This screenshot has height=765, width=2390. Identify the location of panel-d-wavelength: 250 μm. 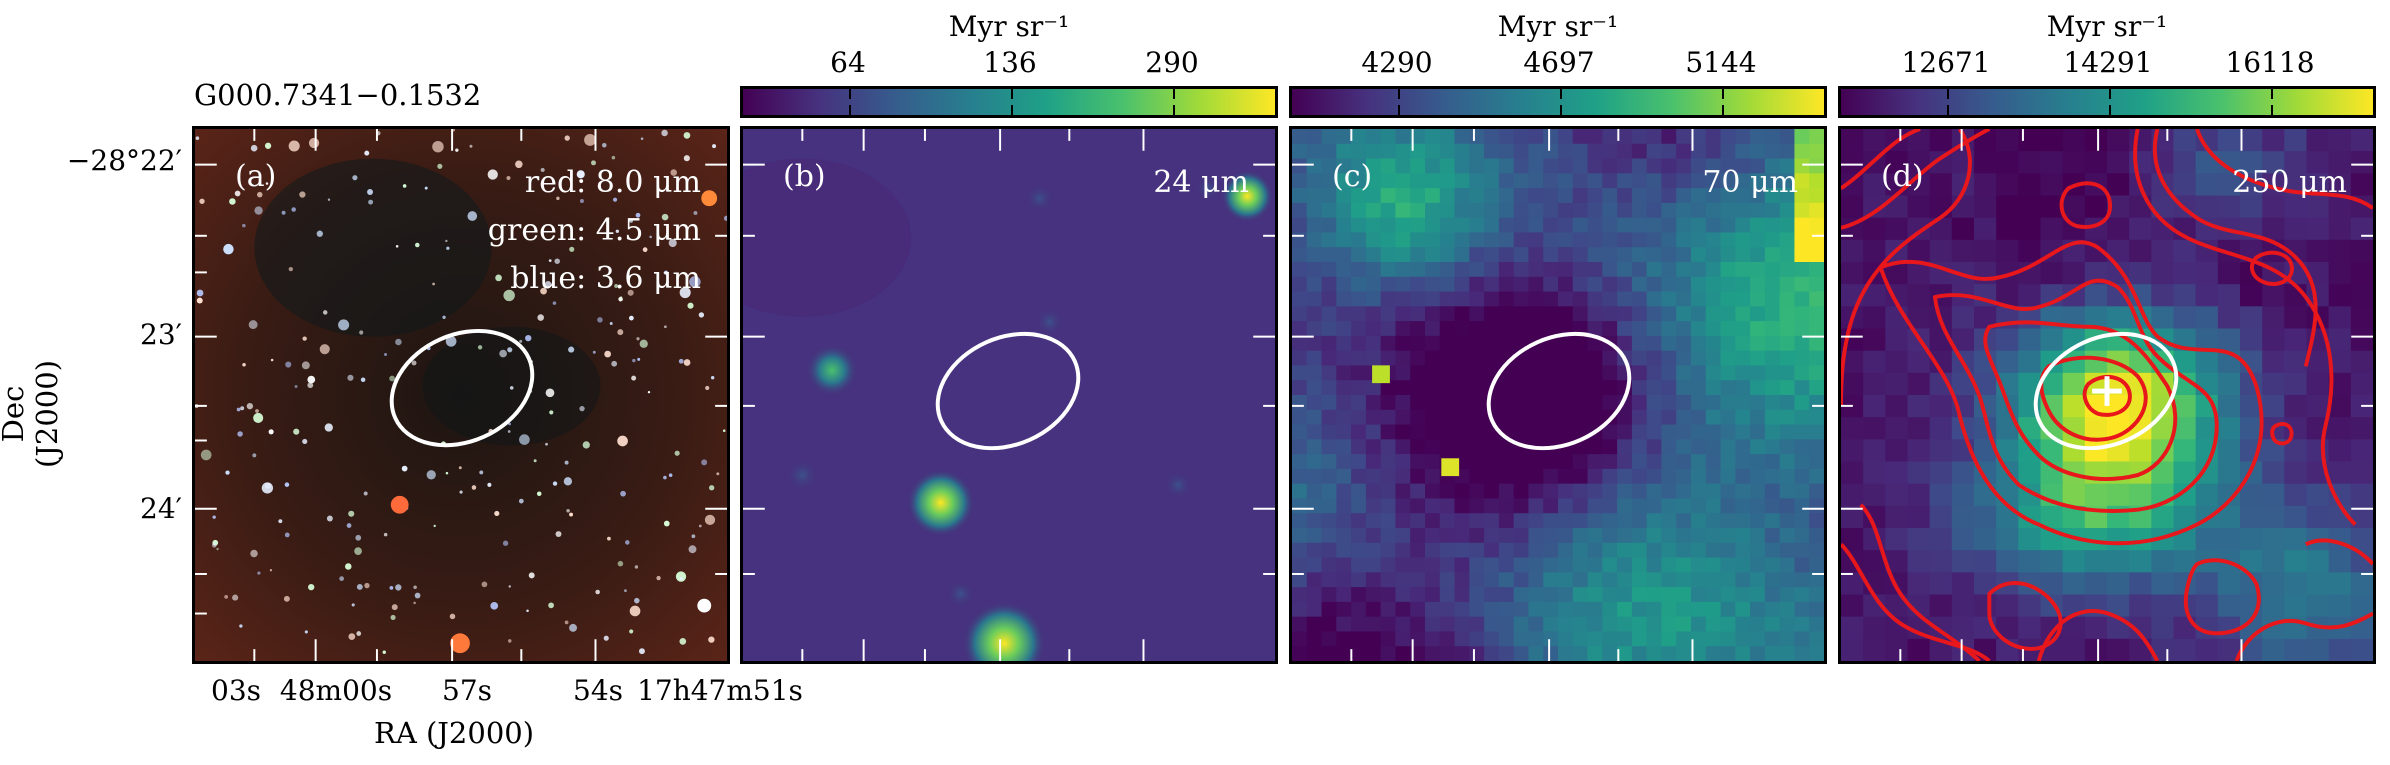
(2289, 182).